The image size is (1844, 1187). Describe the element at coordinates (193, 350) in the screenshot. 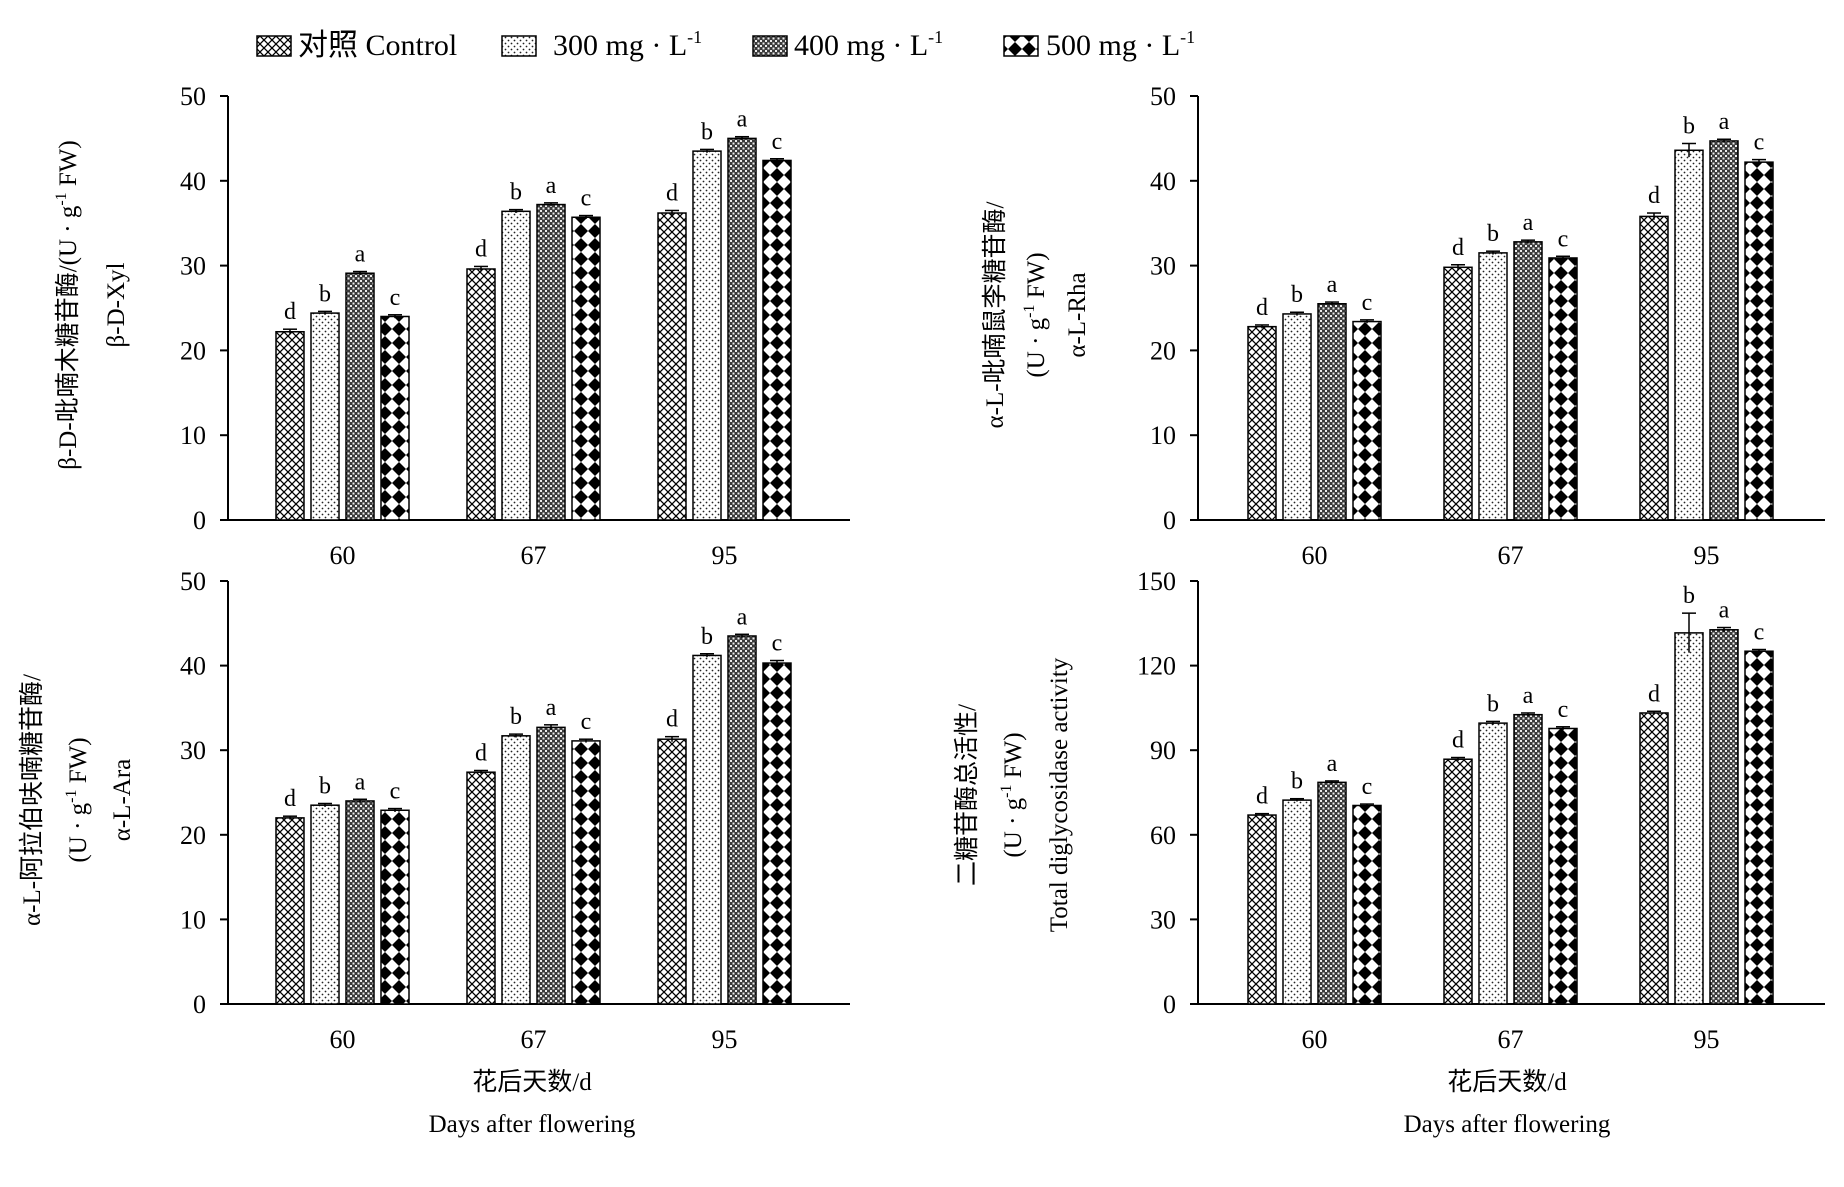

I see `xyl-y-tick-label: 20` at that location.